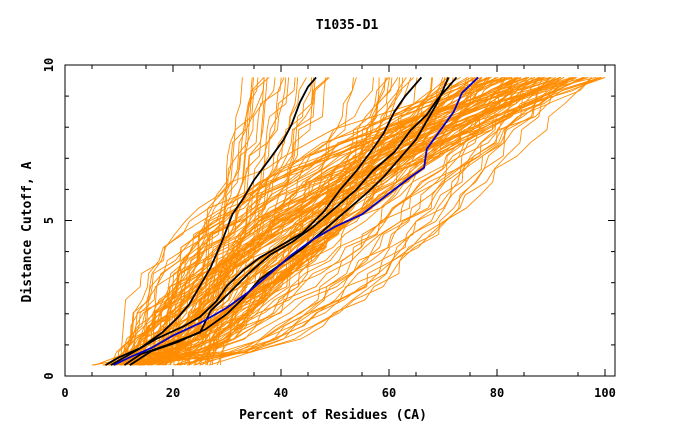  I want to click on y-tick-label: 5, so click(49, 220).